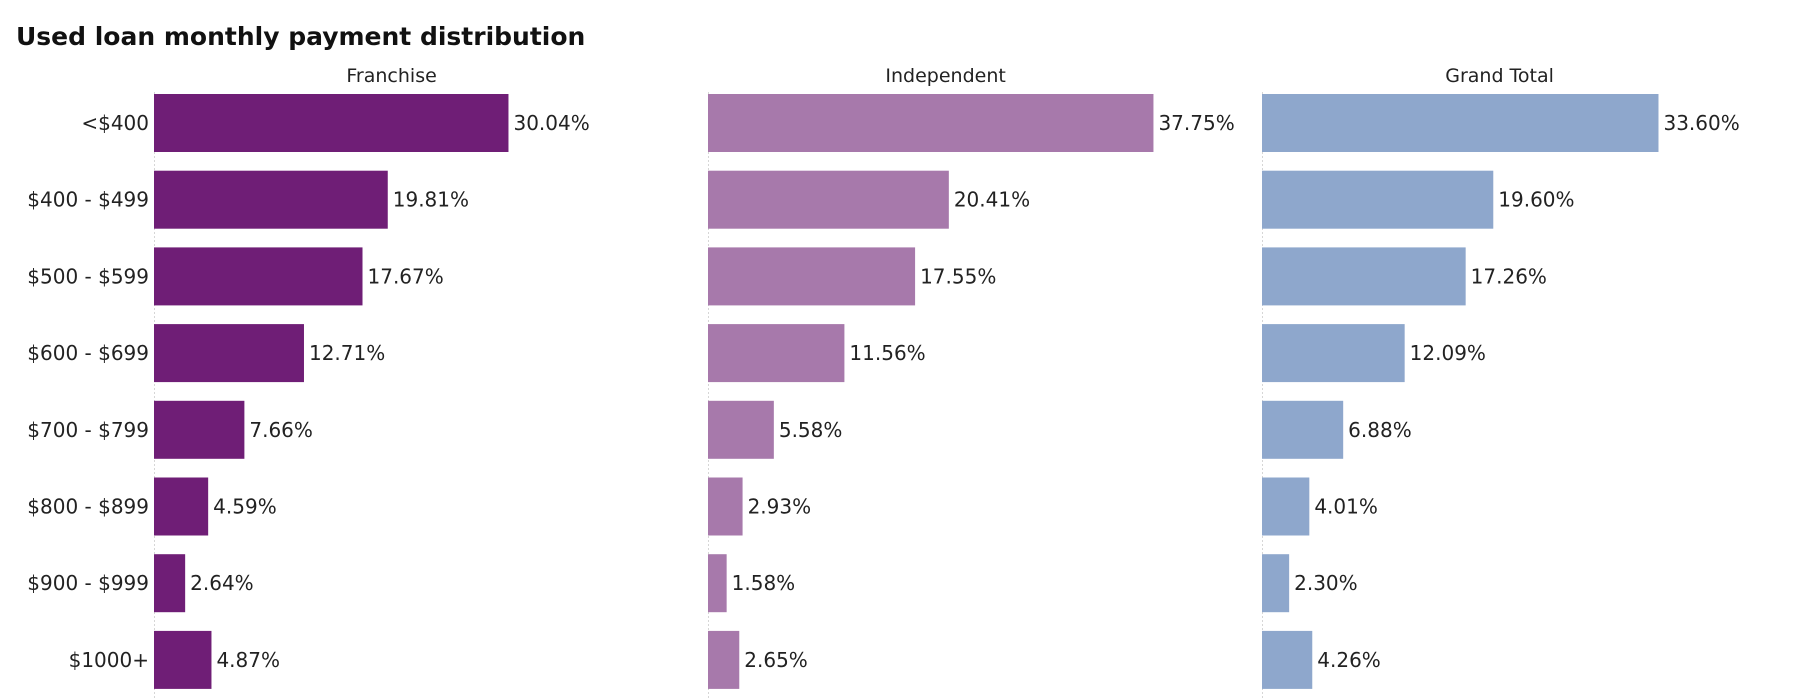 This screenshot has width=1800, height=700. Describe the element at coordinates (115, 123) in the screenshot. I see `category-label: <$400` at that location.